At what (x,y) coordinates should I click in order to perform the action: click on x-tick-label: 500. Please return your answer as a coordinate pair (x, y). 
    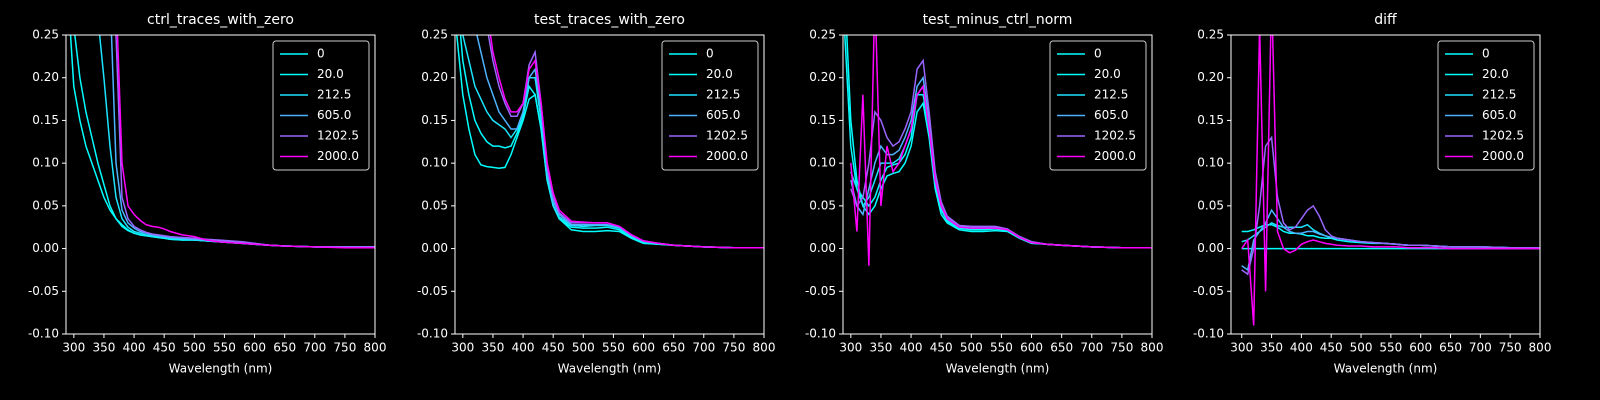
    Looking at the image, I should click on (583, 348).